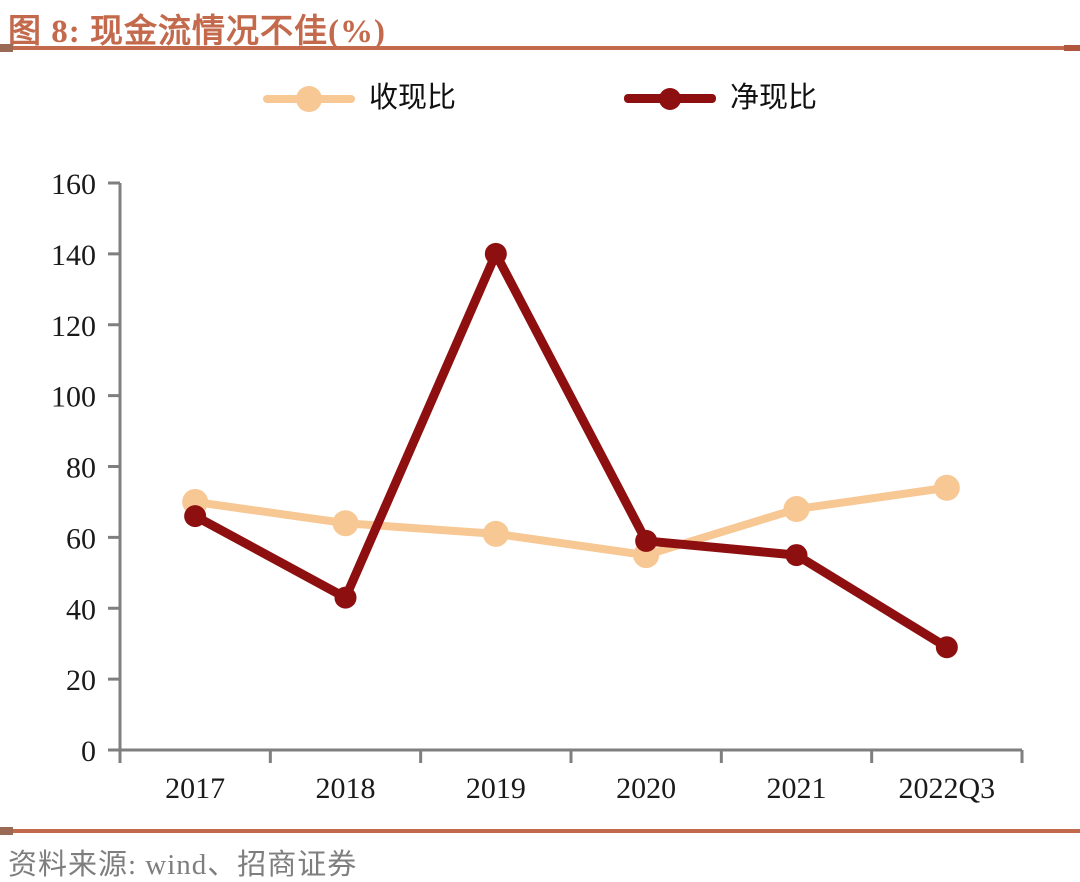 This screenshot has height=882, width=1080. I want to click on legend-dot-shouxianbi, so click(308, 98).